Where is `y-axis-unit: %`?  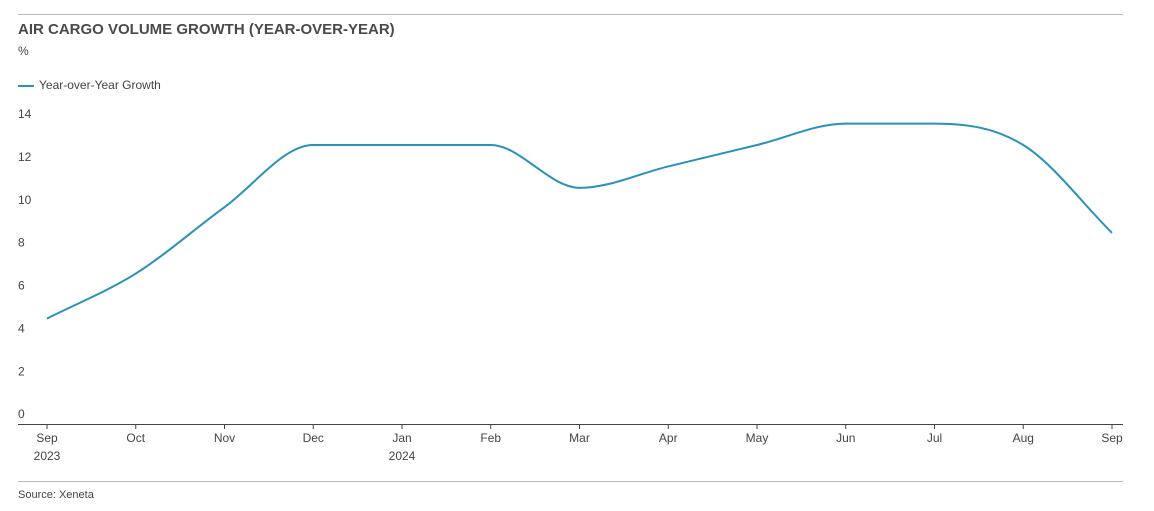
y-axis-unit: % is located at coordinates (23, 51).